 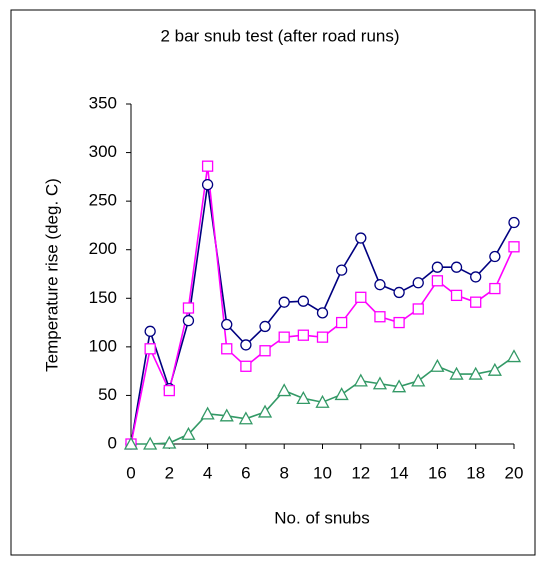 What do you see at coordinates (103, 297) in the screenshot?
I see `y-tick-label: 150` at bounding box center [103, 297].